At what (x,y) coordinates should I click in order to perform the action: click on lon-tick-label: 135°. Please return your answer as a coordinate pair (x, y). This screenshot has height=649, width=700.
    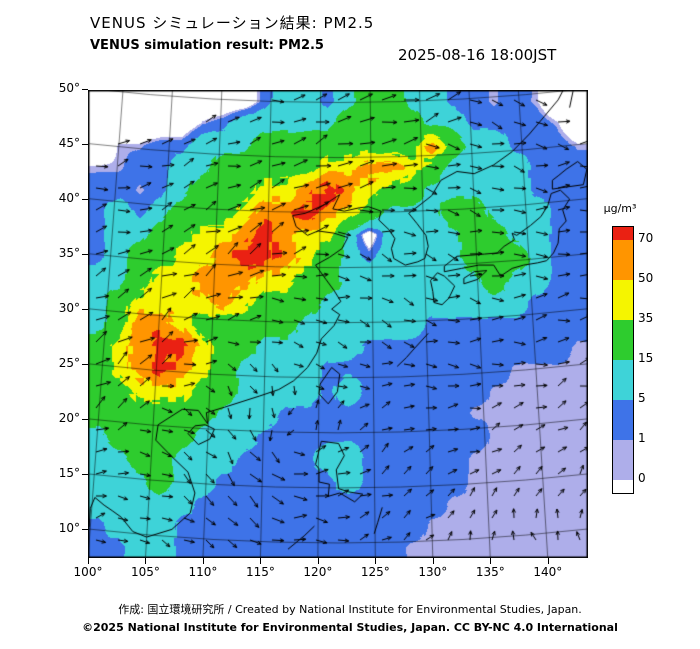
    Looking at the image, I should click on (490, 572).